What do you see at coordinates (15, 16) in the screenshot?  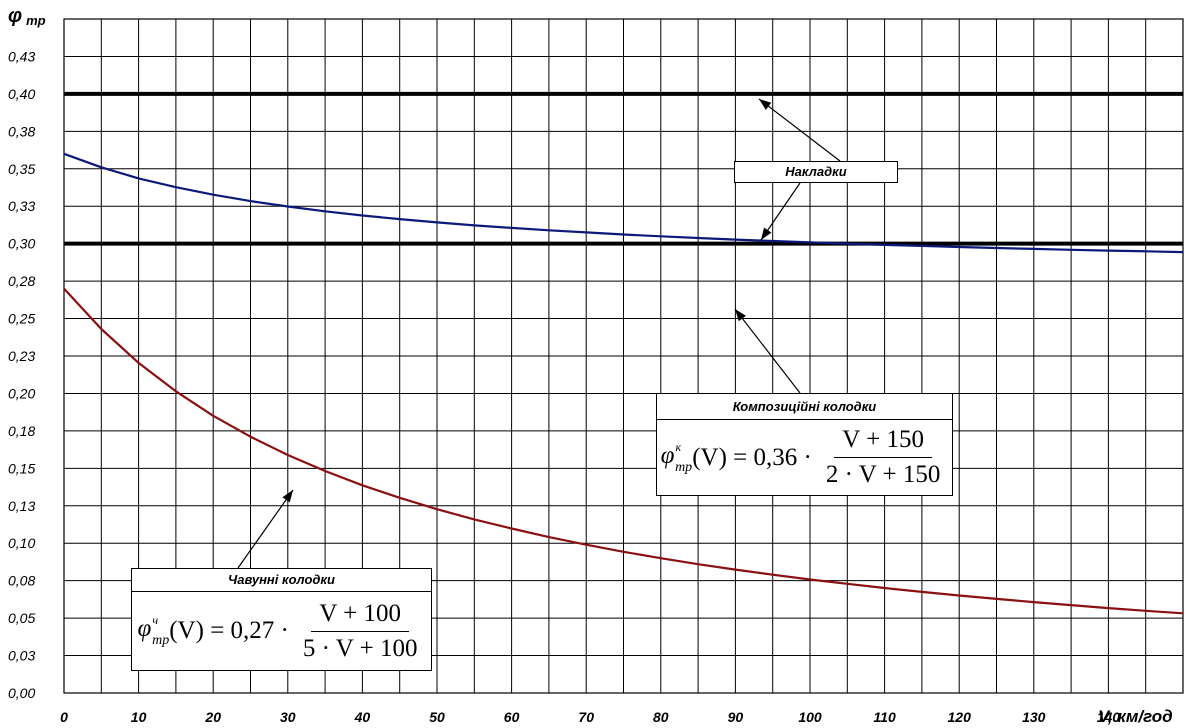 I see `y-axis-title-main: φ` at bounding box center [15, 16].